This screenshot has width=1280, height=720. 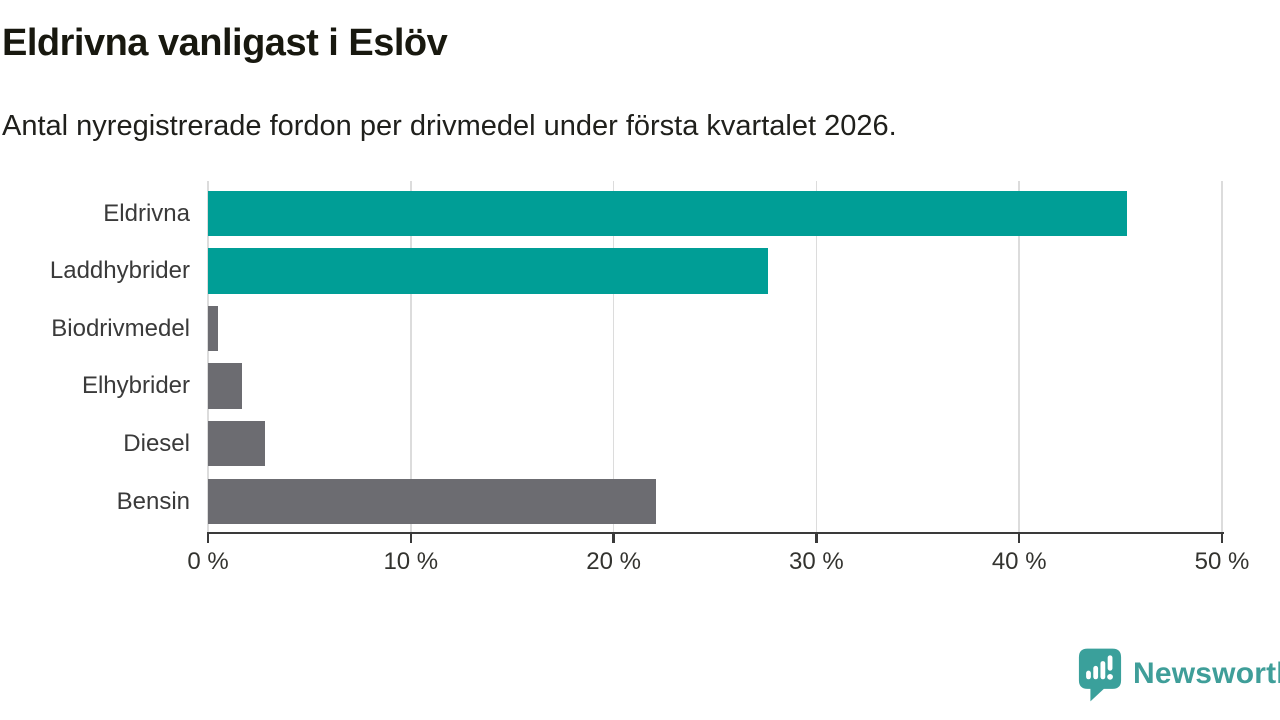 What do you see at coordinates (146, 213) in the screenshot?
I see `category-label-eldrivna: Eldrivna` at bounding box center [146, 213].